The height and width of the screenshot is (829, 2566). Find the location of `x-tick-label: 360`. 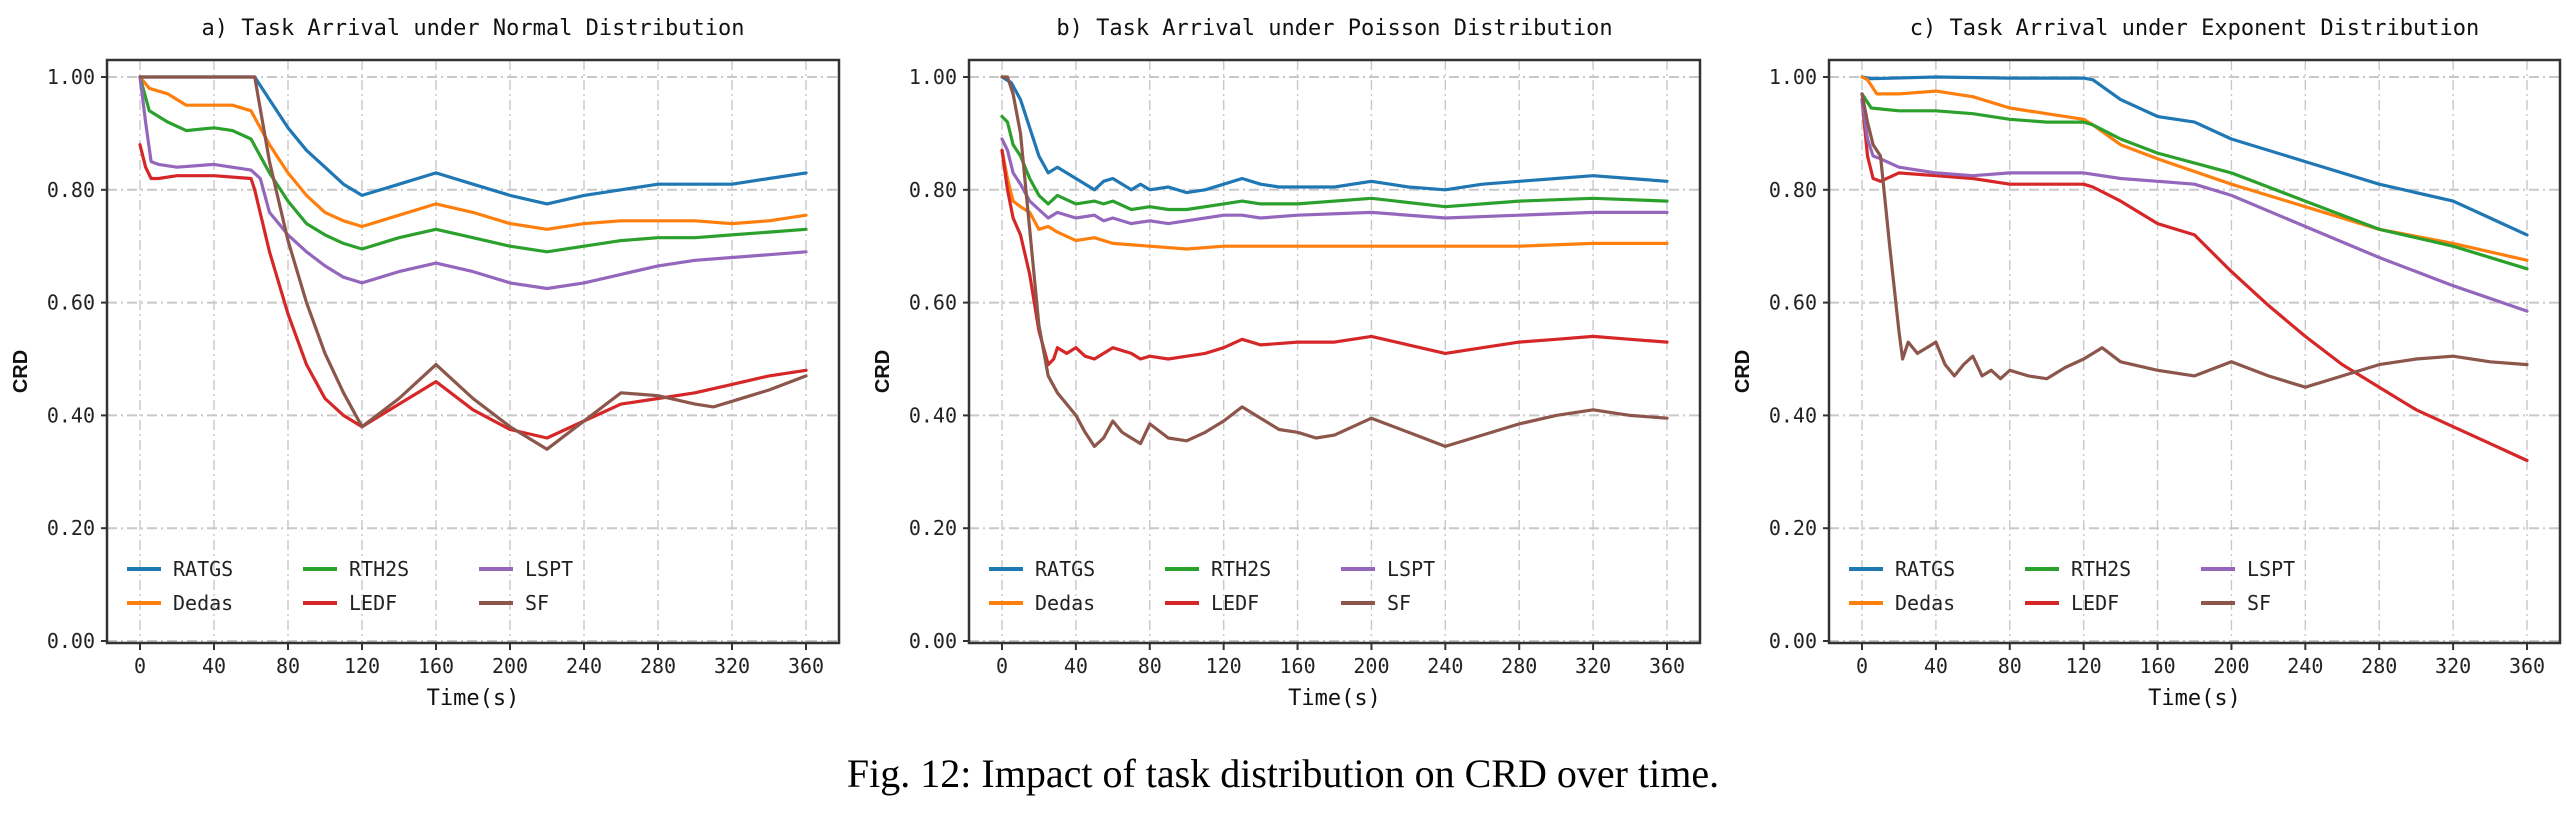

x-tick-label: 360 is located at coordinates (1667, 666).